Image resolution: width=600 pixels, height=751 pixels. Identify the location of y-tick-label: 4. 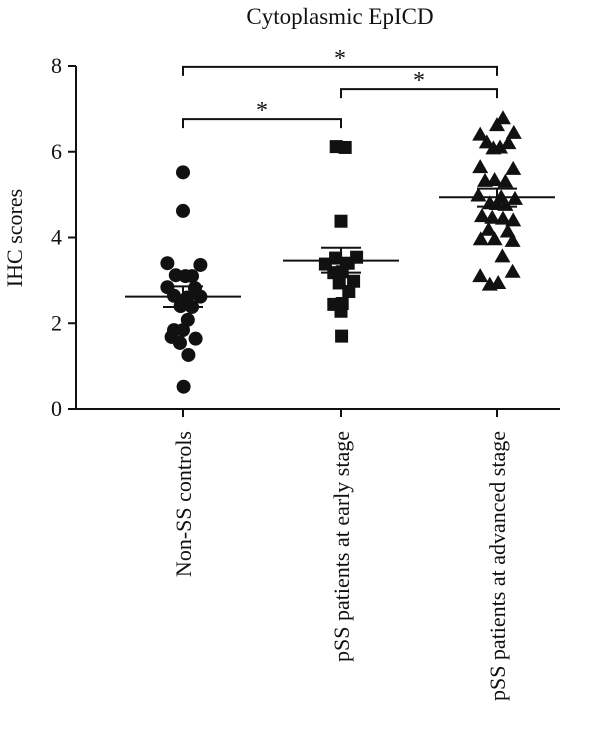
(56, 237).